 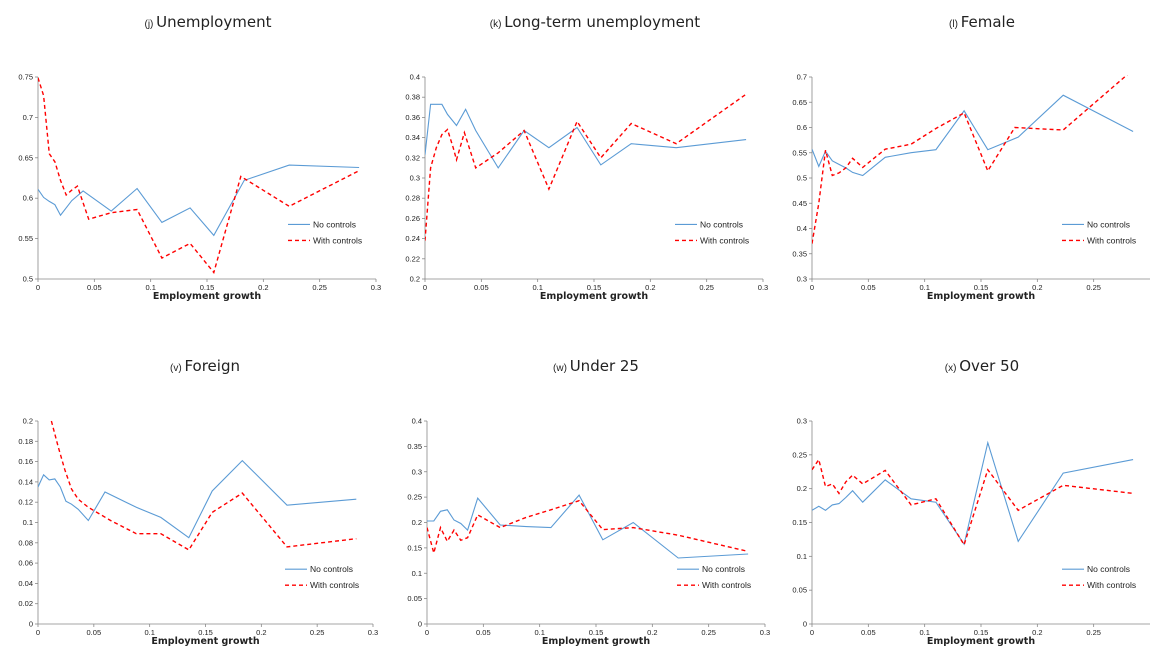 I want to click on y-tick-label: 0.55, so click(x=25, y=238).